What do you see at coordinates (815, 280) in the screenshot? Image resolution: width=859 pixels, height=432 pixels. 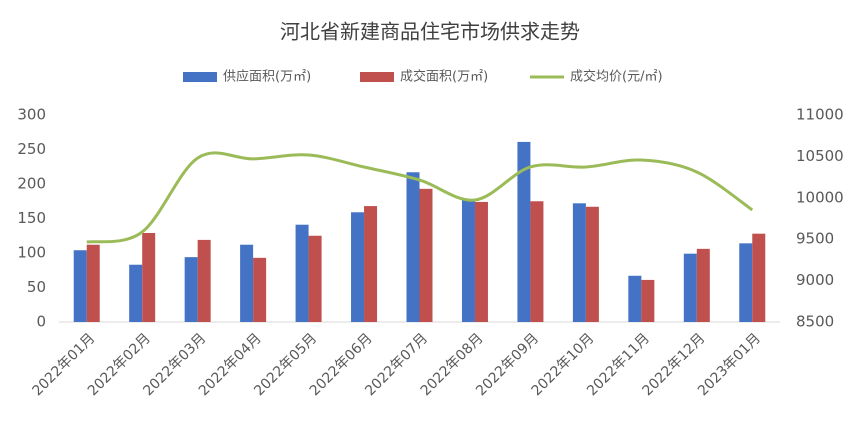 I see `y2-tick-label: 9000` at bounding box center [815, 280].